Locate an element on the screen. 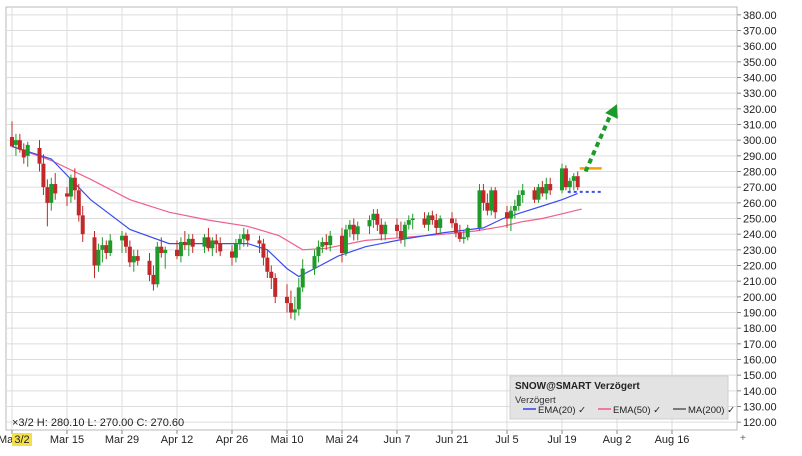 The height and width of the screenshot is (456, 802). y-tick-label: 350.00 is located at coordinates (760, 63).